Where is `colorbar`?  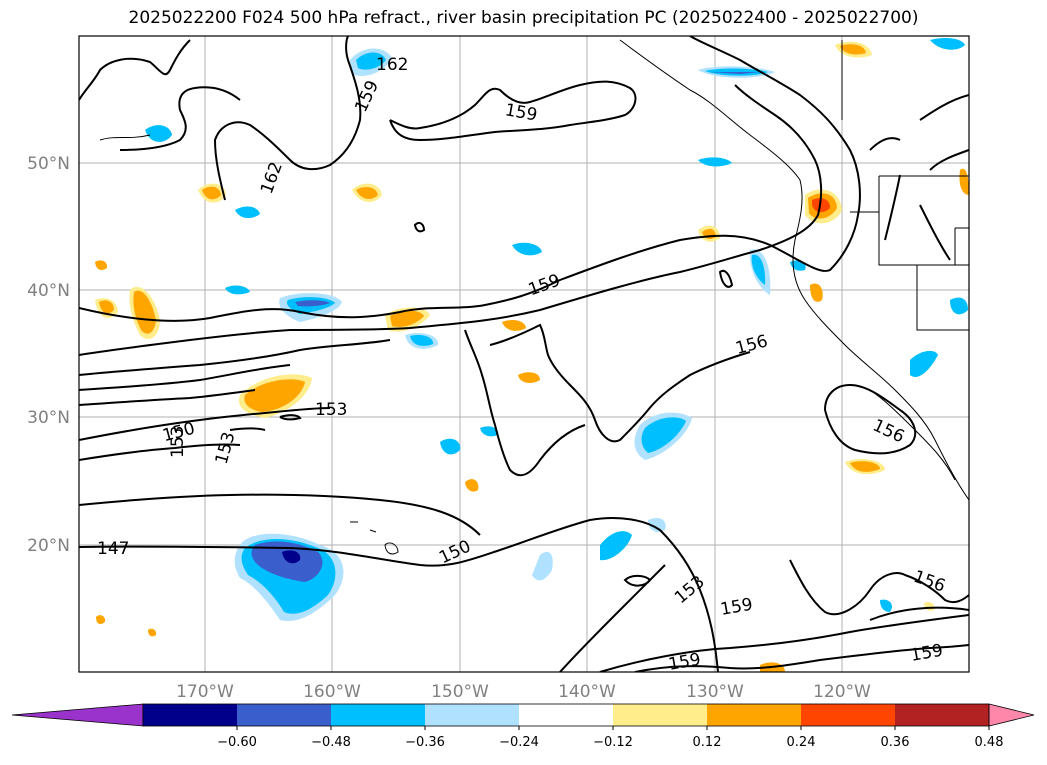 colorbar is located at coordinates (523, 715).